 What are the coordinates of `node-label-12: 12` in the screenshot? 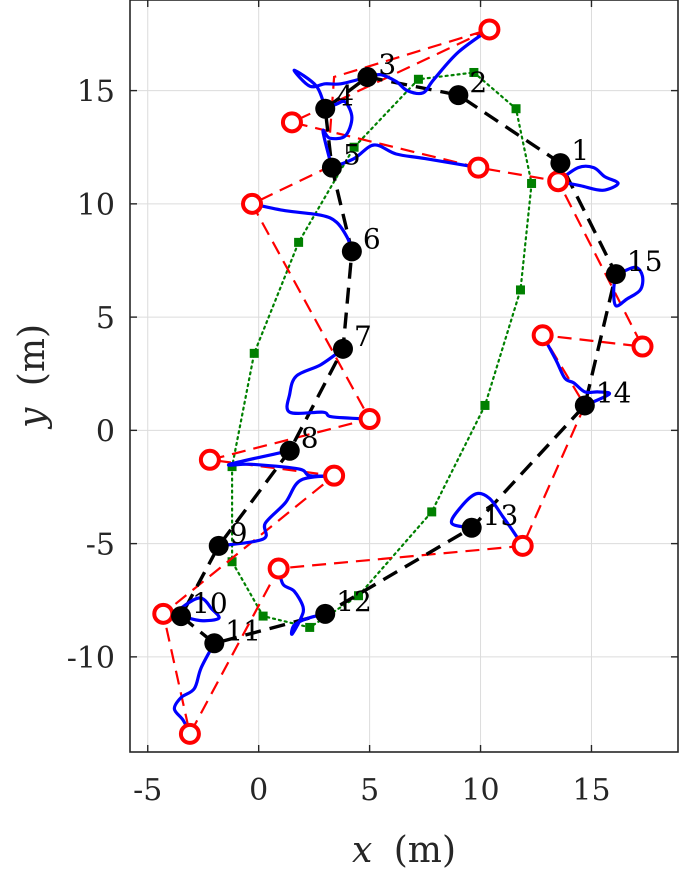 It's located at (354, 601).